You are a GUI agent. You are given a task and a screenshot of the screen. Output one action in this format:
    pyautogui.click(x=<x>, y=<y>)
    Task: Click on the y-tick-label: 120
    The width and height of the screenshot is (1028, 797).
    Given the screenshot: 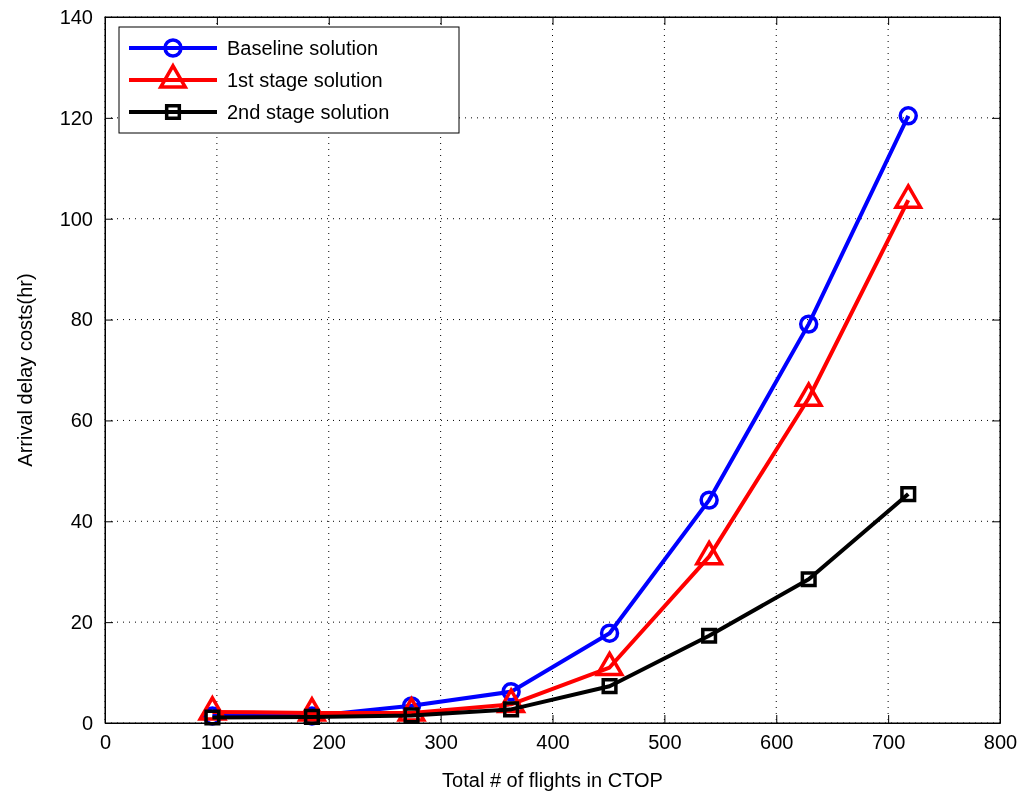 What is the action you would take?
    pyautogui.click(x=76, y=117)
    